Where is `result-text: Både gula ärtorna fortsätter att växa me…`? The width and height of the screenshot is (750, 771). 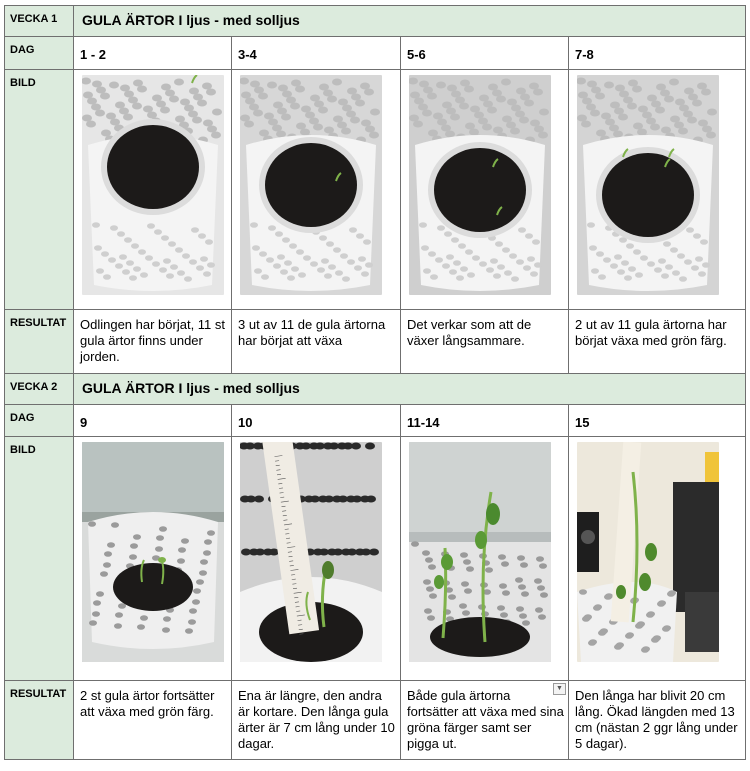
result-text: Både gula ärtorna fortsätter att växa me… is located at coordinates (484, 720).